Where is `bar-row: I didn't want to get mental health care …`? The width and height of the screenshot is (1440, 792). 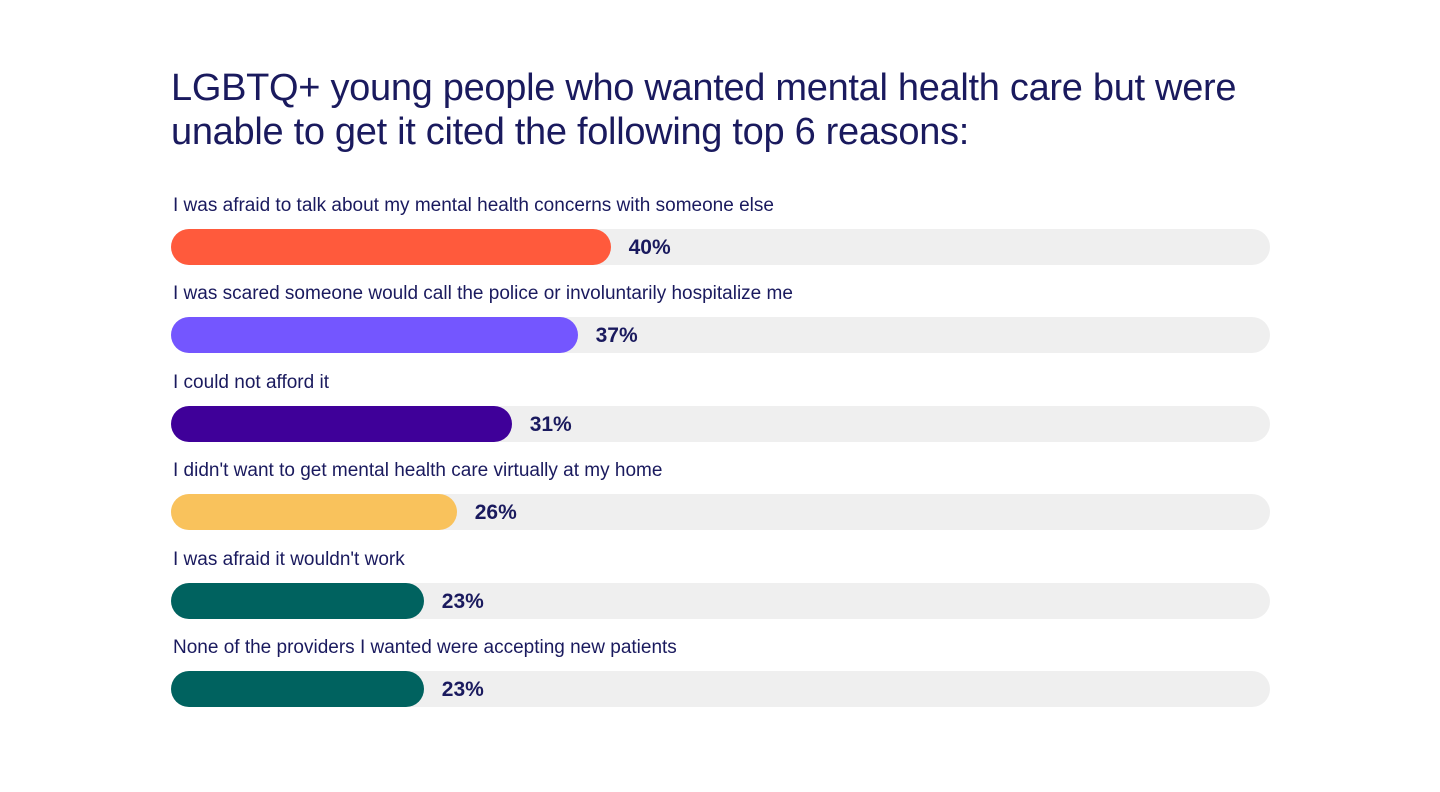
bar-row: I didn't want to get mental health care … is located at coordinates (720, 497).